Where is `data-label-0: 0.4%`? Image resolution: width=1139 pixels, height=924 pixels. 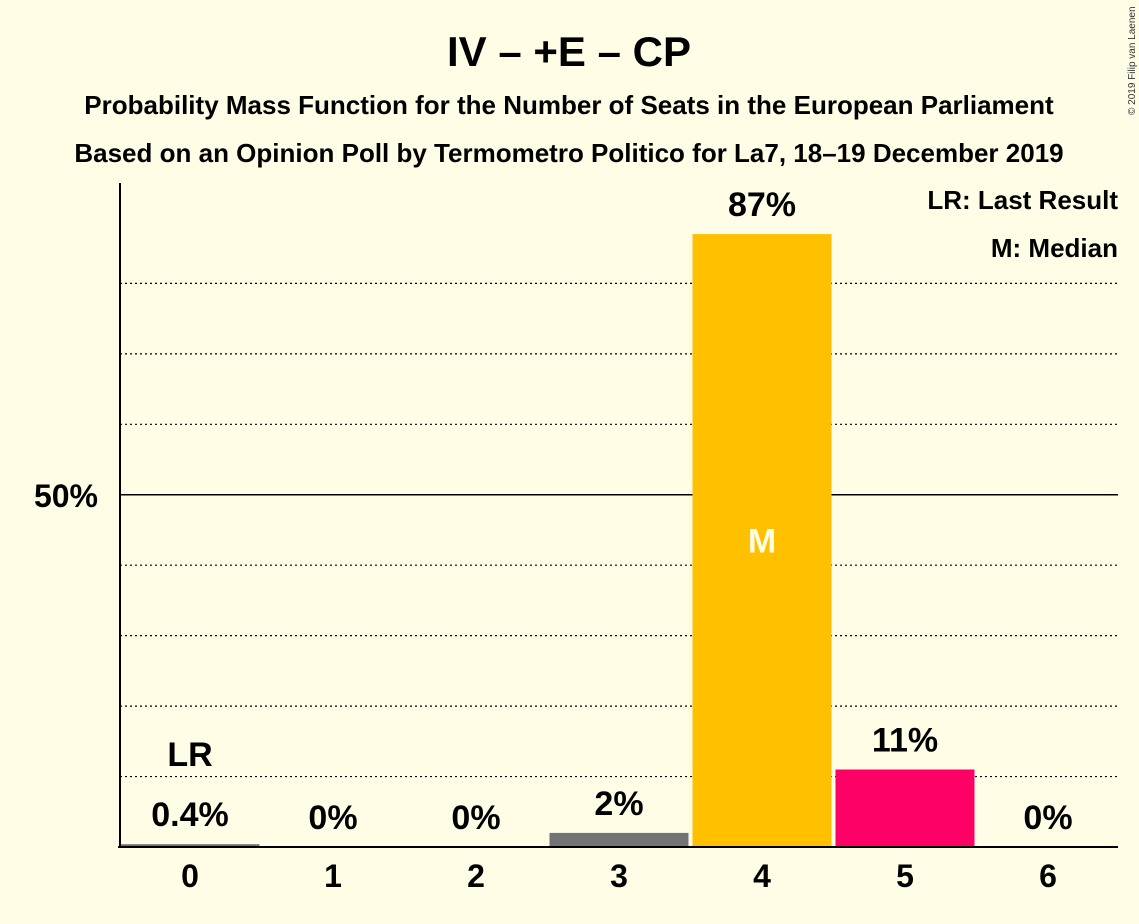
data-label-0: 0.4% is located at coordinates (190, 815).